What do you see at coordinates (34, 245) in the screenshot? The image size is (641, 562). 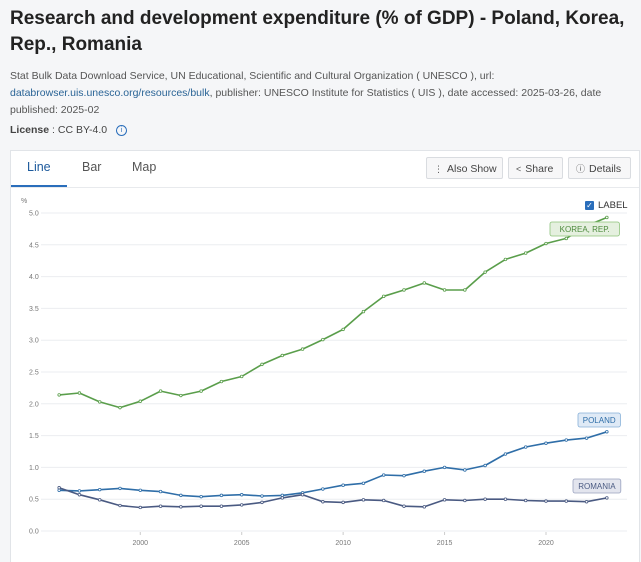 I see `y-tick-label: 4.5` at bounding box center [34, 245].